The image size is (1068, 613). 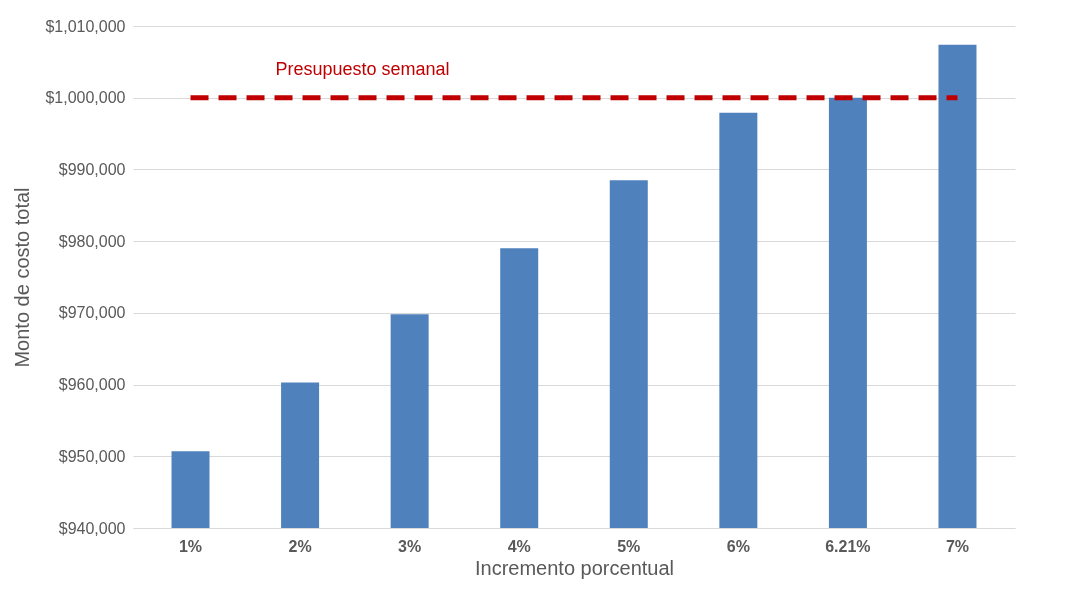 What do you see at coordinates (957, 546) in the screenshot?
I see `x-tick-label: 7%` at bounding box center [957, 546].